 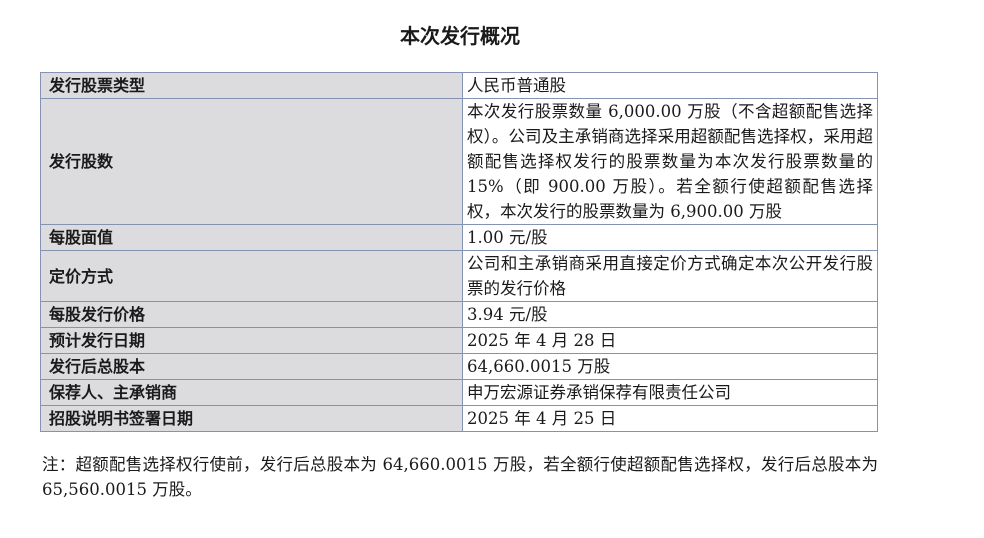 What do you see at coordinates (251, 276) in the screenshot?
I see `row-label: 定价方式` at bounding box center [251, 276].